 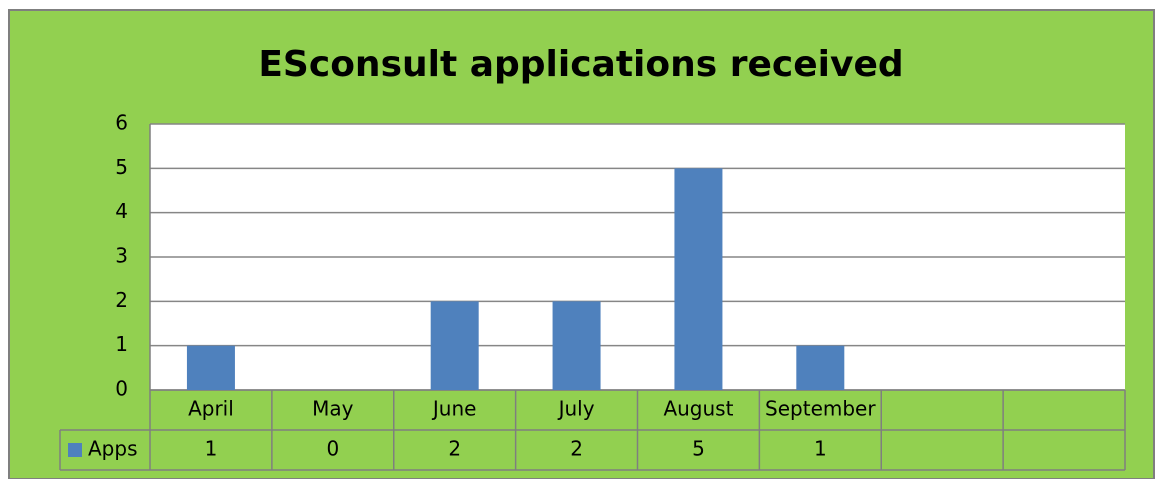 I want to click on x-tick-label: April, so click(x=211, y=409).